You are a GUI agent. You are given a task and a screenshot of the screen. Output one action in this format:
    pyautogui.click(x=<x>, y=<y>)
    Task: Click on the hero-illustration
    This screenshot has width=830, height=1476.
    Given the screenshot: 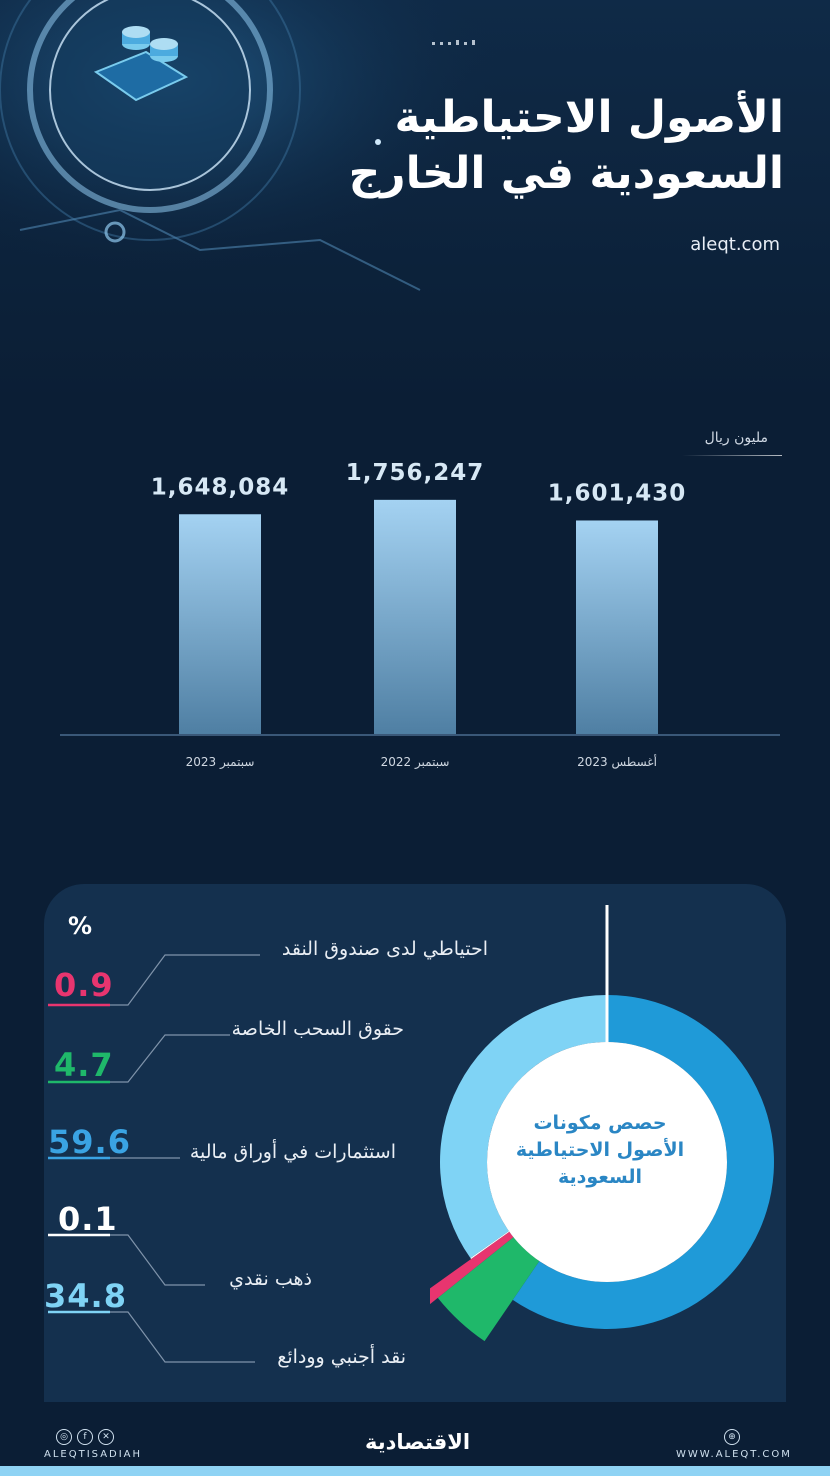 What is the action you would take?
    pyautogui.click(x=280, y=160)
    